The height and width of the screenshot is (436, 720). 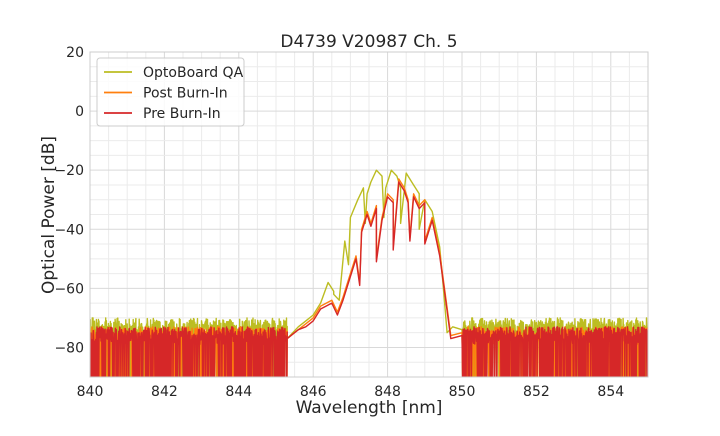 What do you see at coordinates (536, 392) in the screenshot?
I see `x-tick-label: 852` at bounding box center [536, 392].